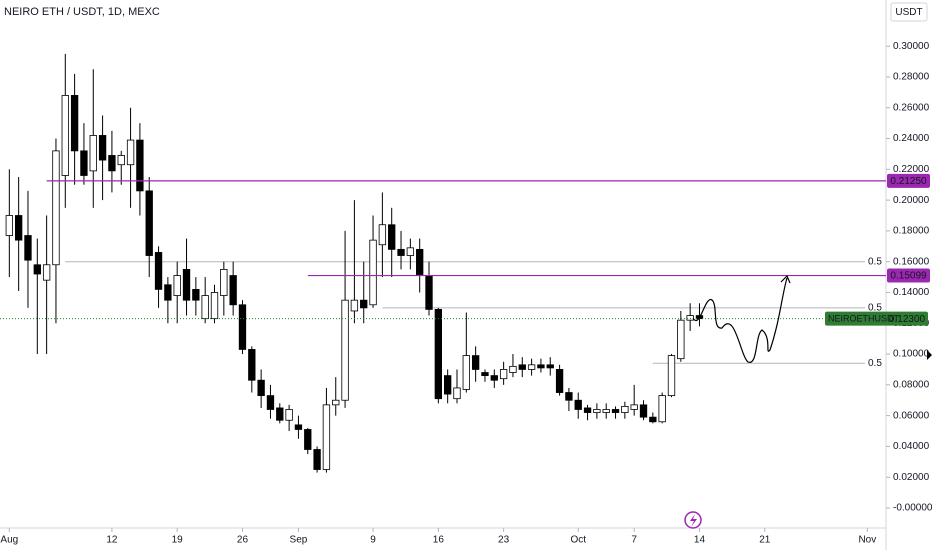 The width and height of the screenshot is (932, 550). I want to click on x-tick-label: Aug, so click(9, 540).